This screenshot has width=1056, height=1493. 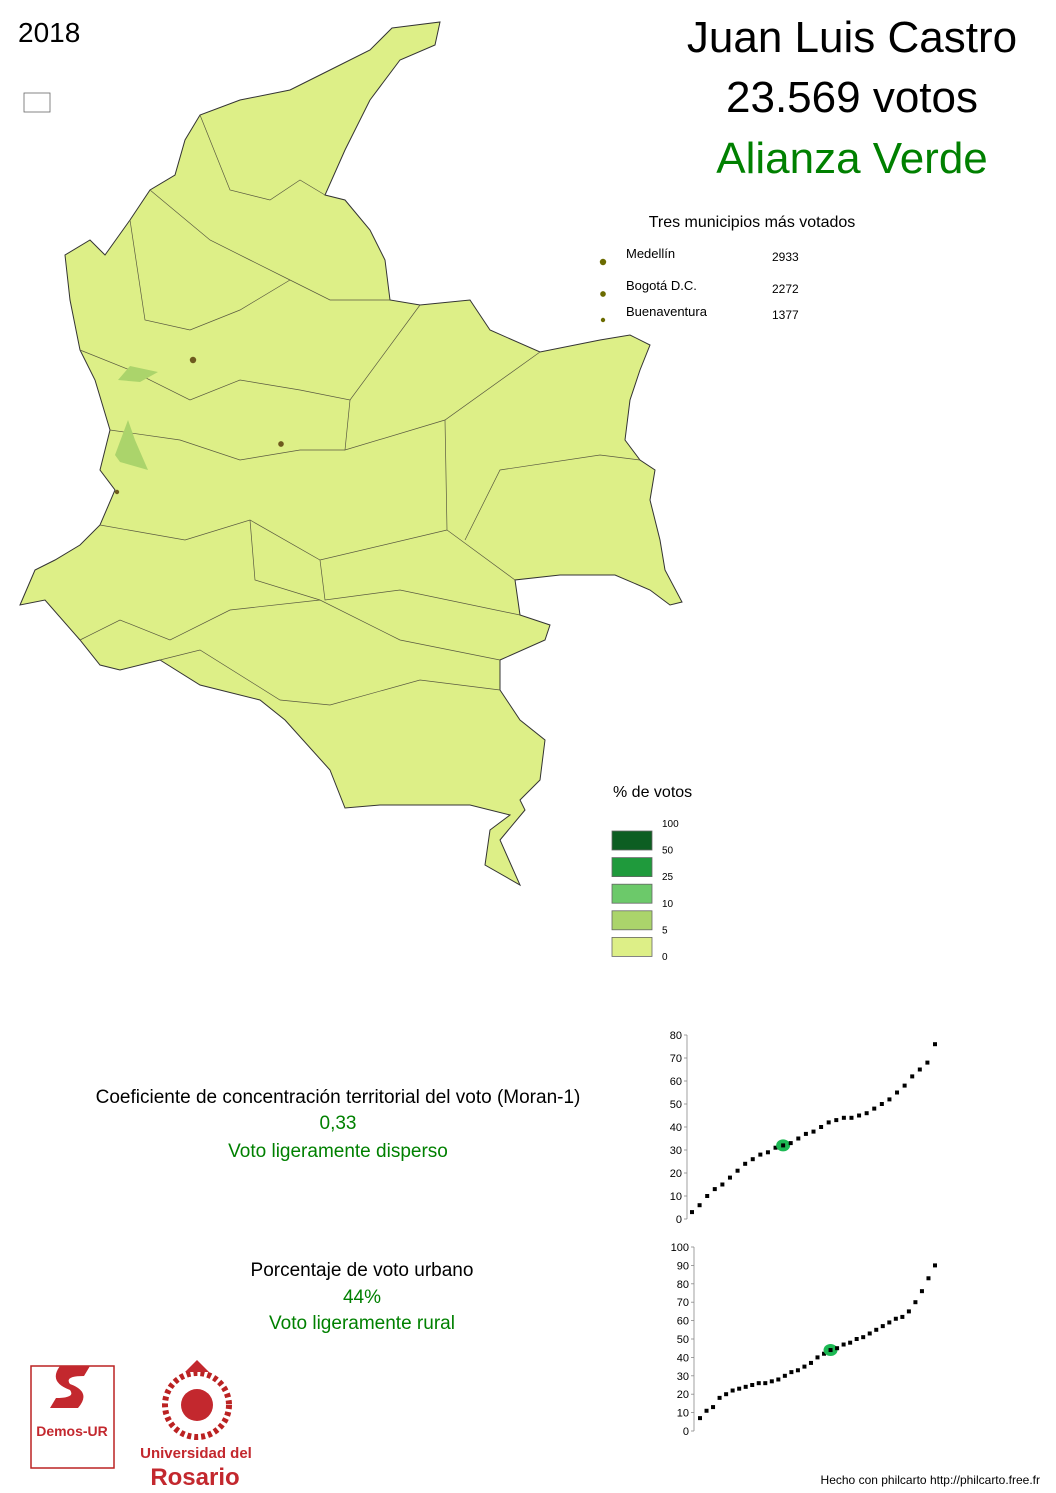 I want to click on demos-logo: Demos-UR, so click(x=72, y=1417).